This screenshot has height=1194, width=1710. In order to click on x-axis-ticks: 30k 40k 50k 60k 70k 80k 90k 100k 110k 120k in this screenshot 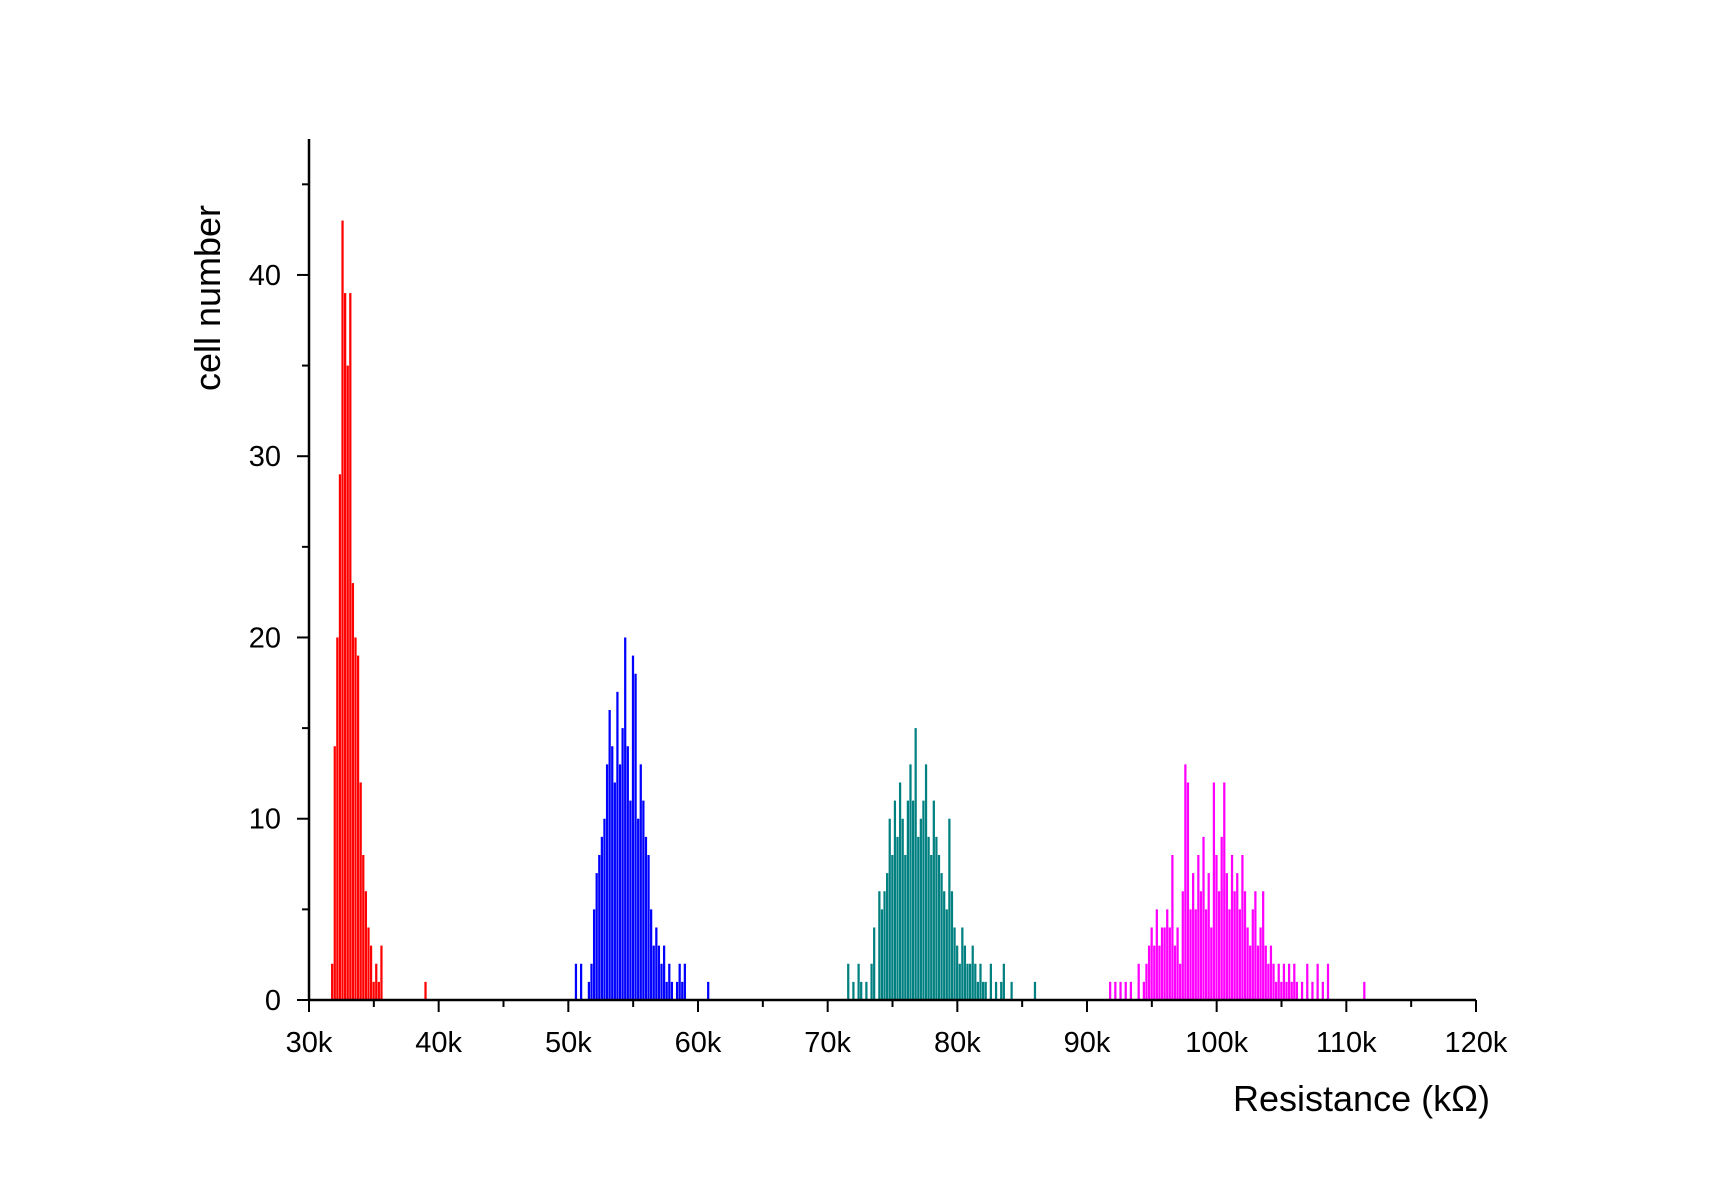, I will do `click(897, 1029)`.